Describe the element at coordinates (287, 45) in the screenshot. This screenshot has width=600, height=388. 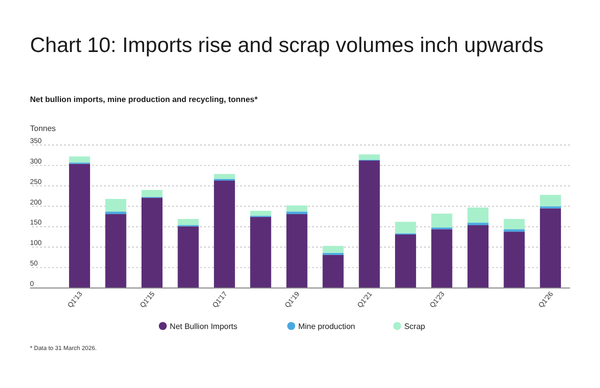
I see `chart-title: Chart 10: Imports rise and scrap volumes inch upwards` at that location.